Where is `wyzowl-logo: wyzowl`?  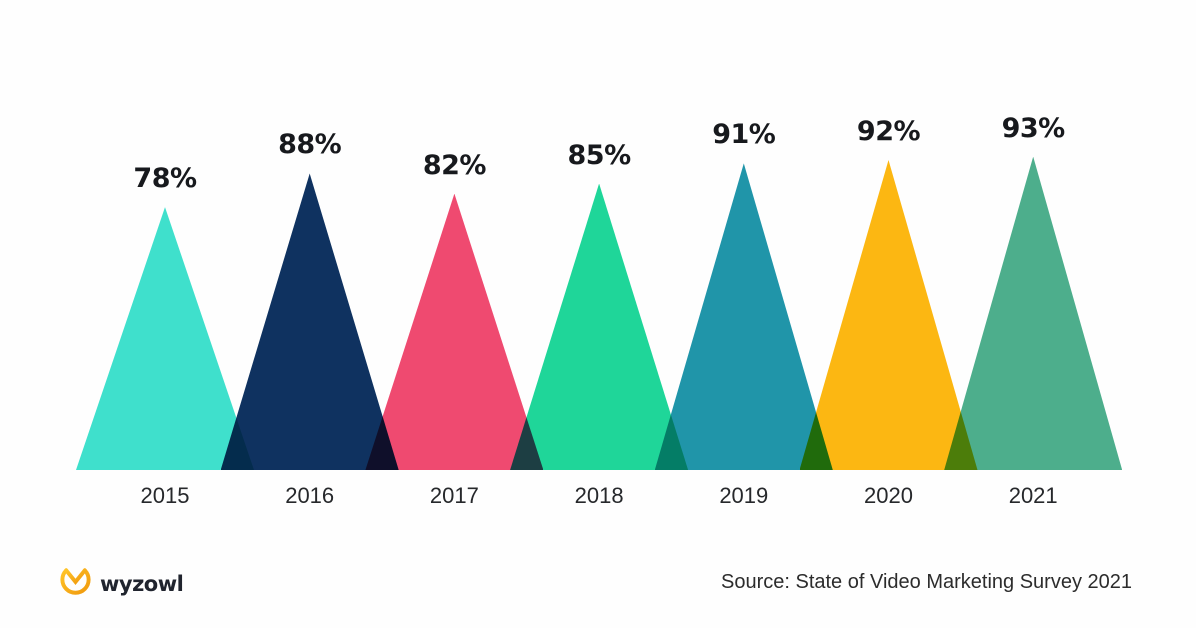 wyzowl-logo: wyzowl is located at coordinates (121, 583).